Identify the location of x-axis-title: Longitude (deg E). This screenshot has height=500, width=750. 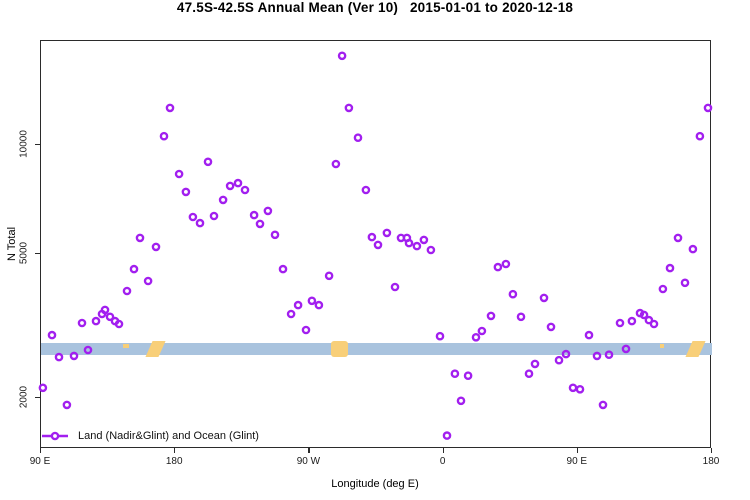
(375, 484).